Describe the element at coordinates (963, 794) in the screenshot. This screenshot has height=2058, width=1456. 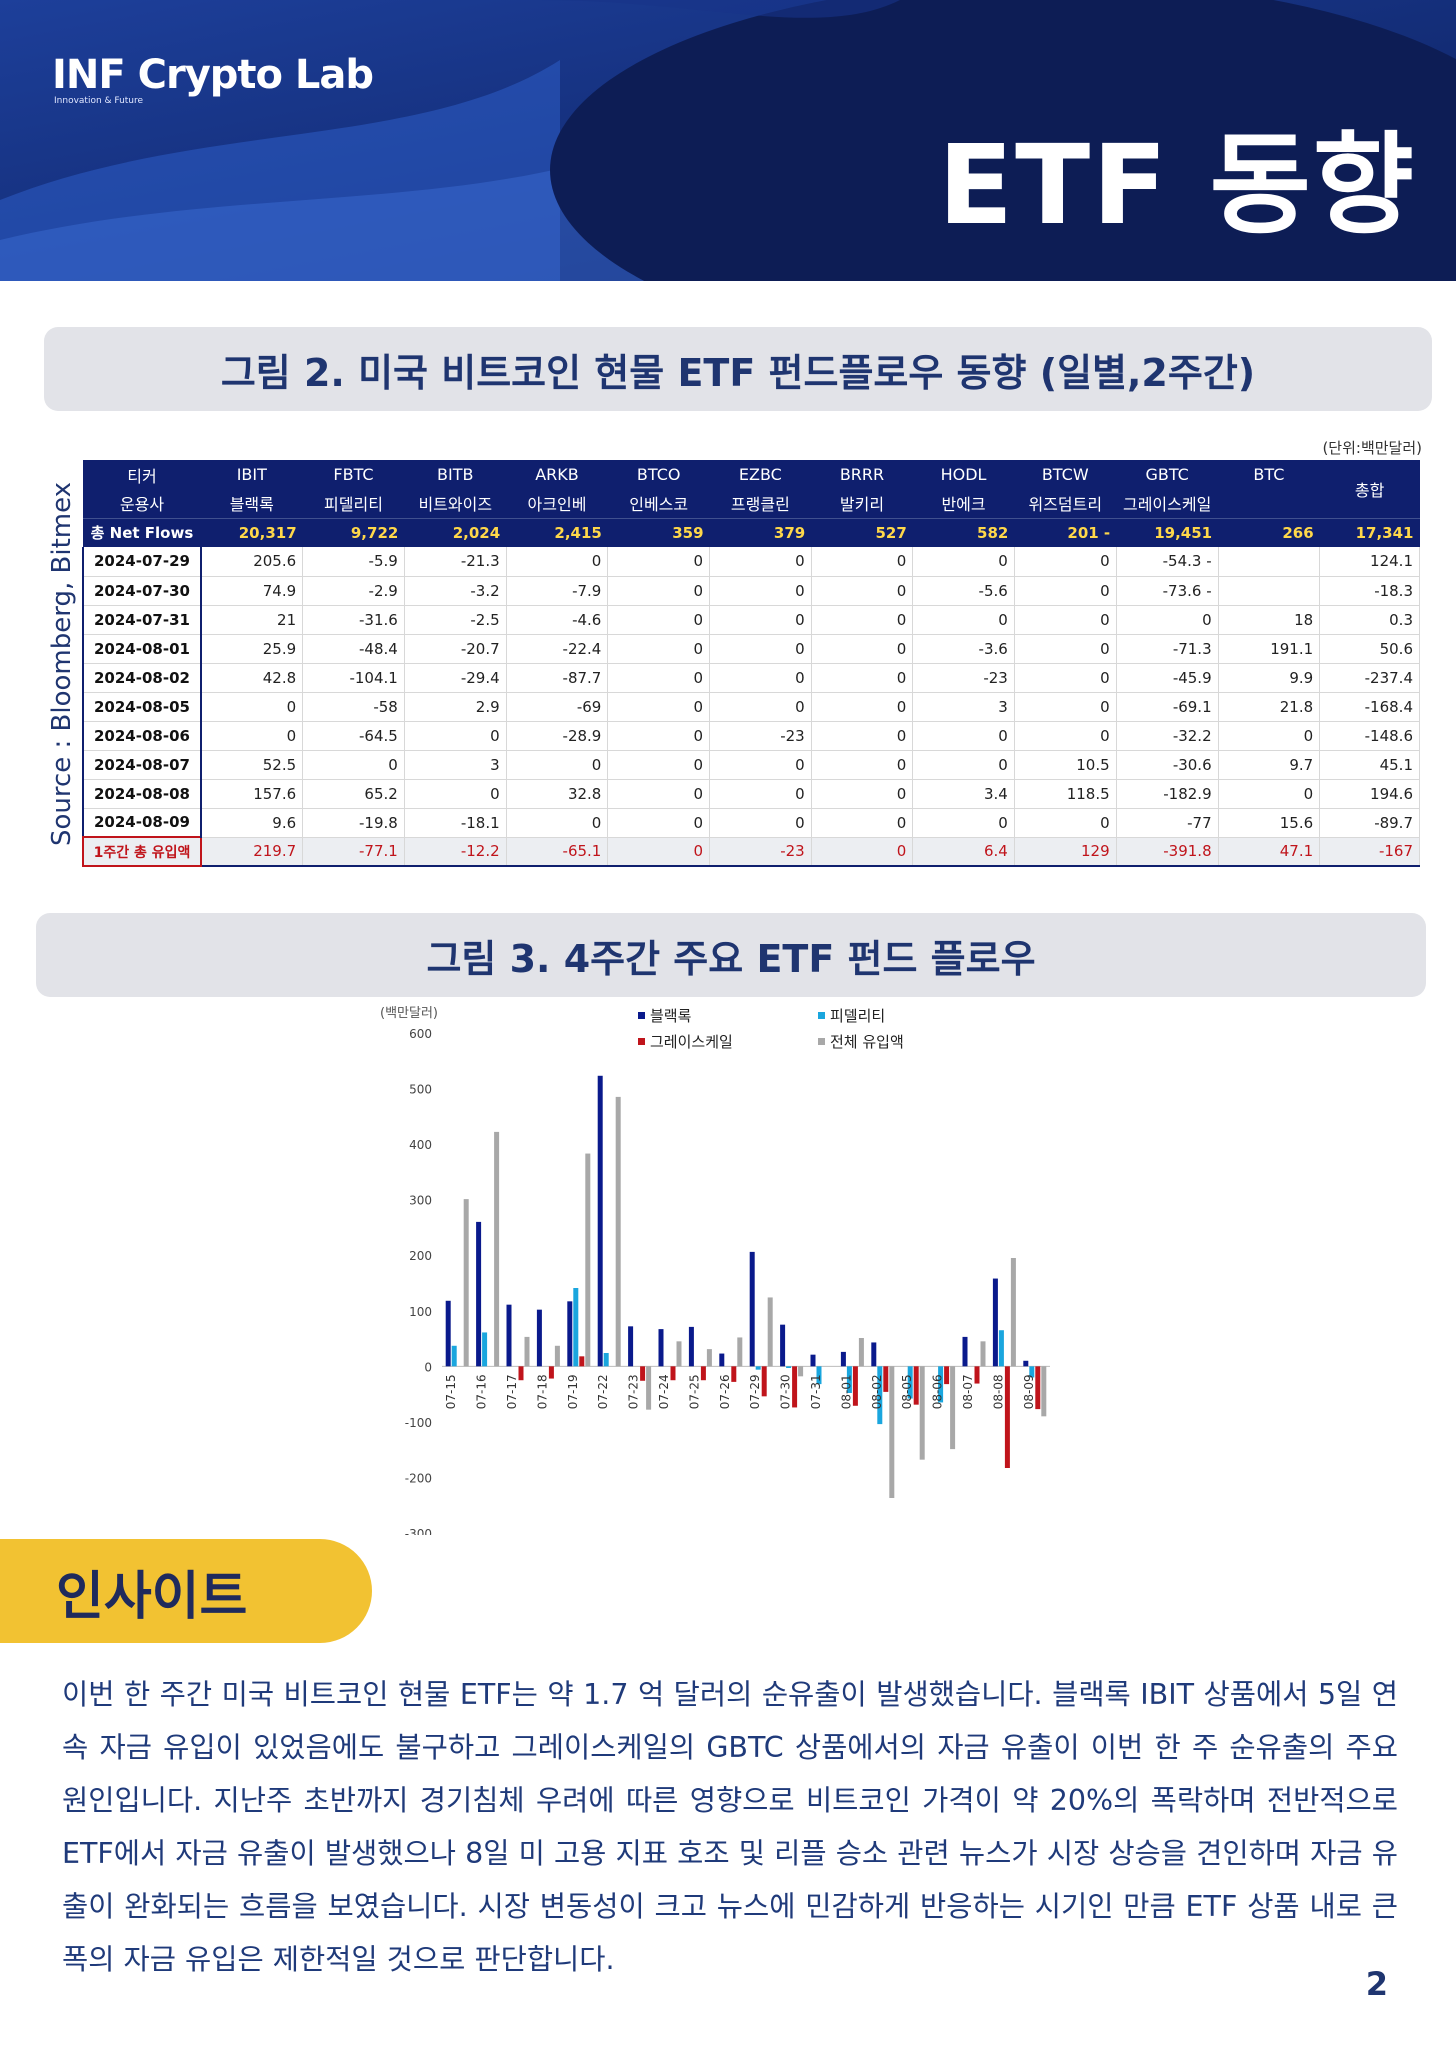
I see `flow-cell: 3.4` at that location.